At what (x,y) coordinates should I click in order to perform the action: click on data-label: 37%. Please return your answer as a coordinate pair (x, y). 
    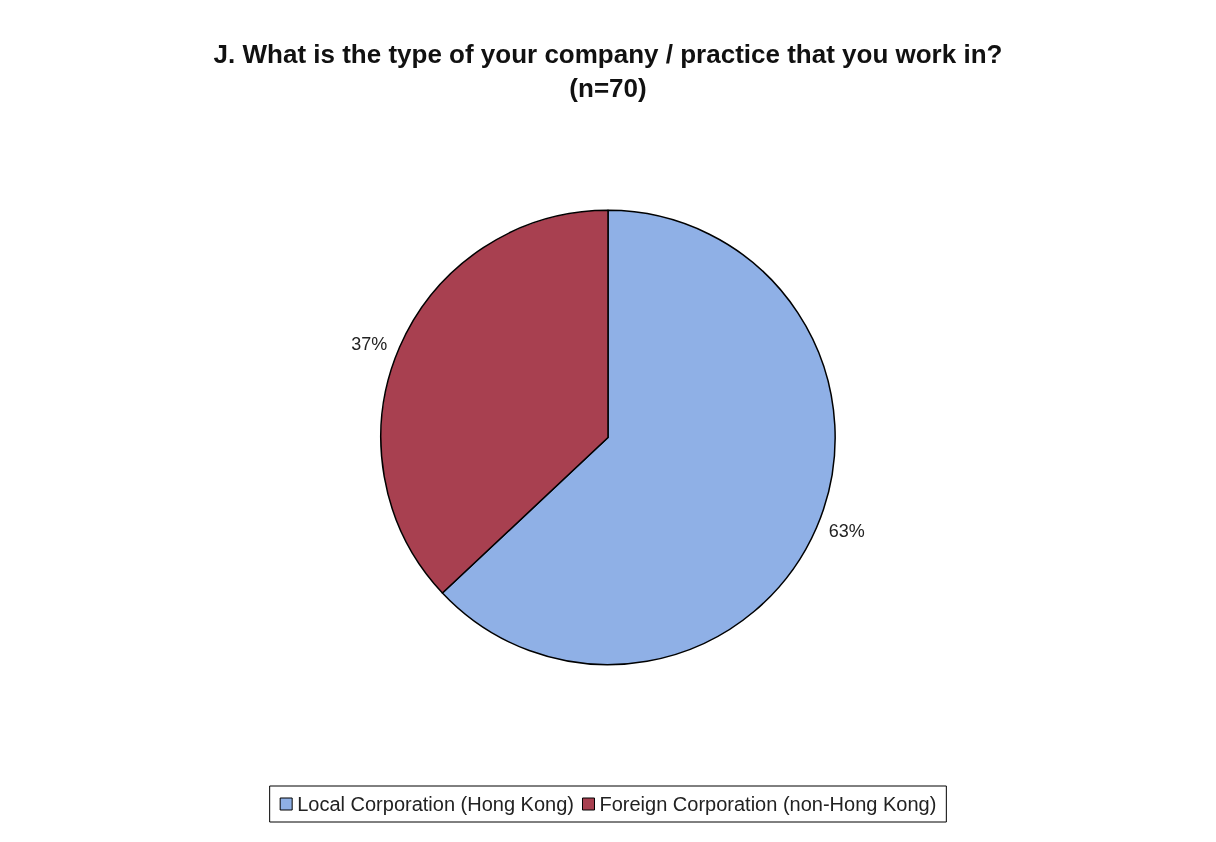
    Looking at the image, I should click on (369, 344).